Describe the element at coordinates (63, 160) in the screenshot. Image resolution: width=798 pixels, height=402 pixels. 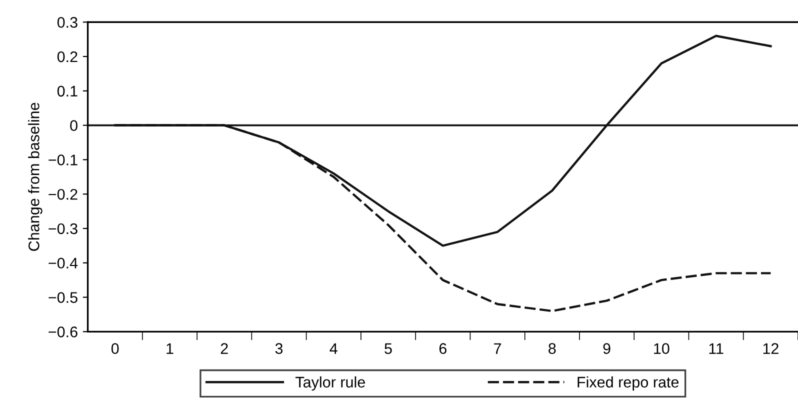
I see `y-tick-label: −0.1` at that location.